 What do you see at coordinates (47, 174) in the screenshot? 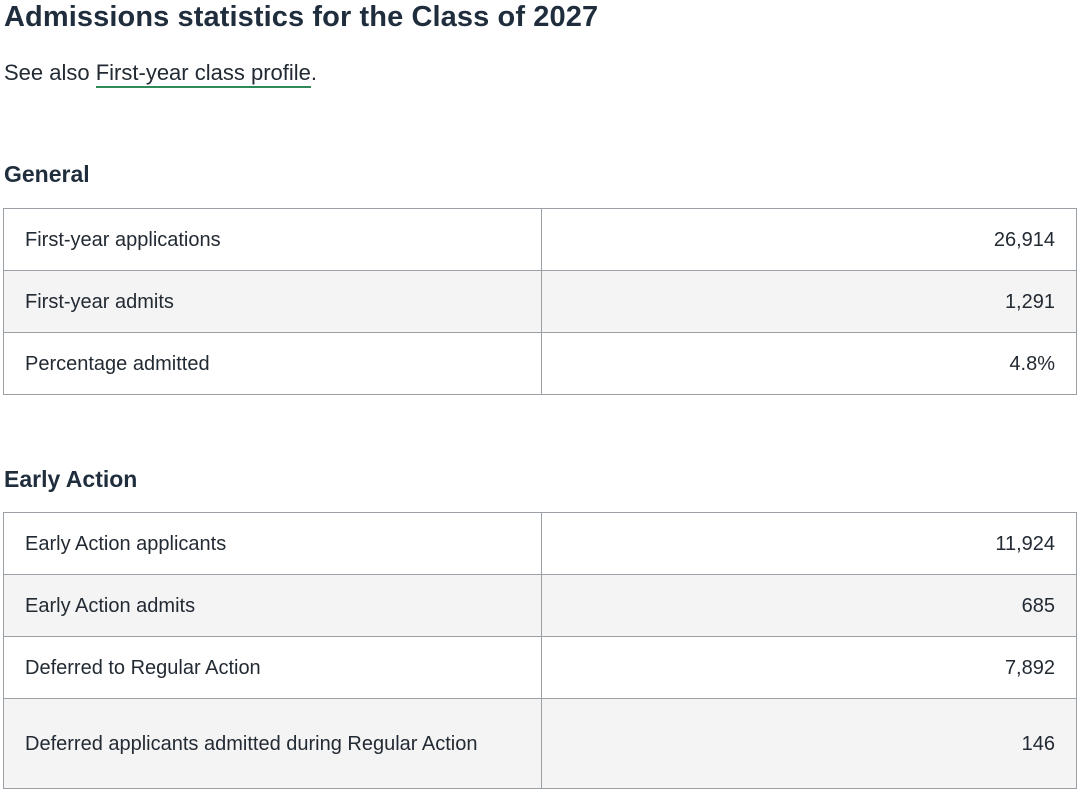
I see `section-heading-general: General` at bounding box center [47, 174].